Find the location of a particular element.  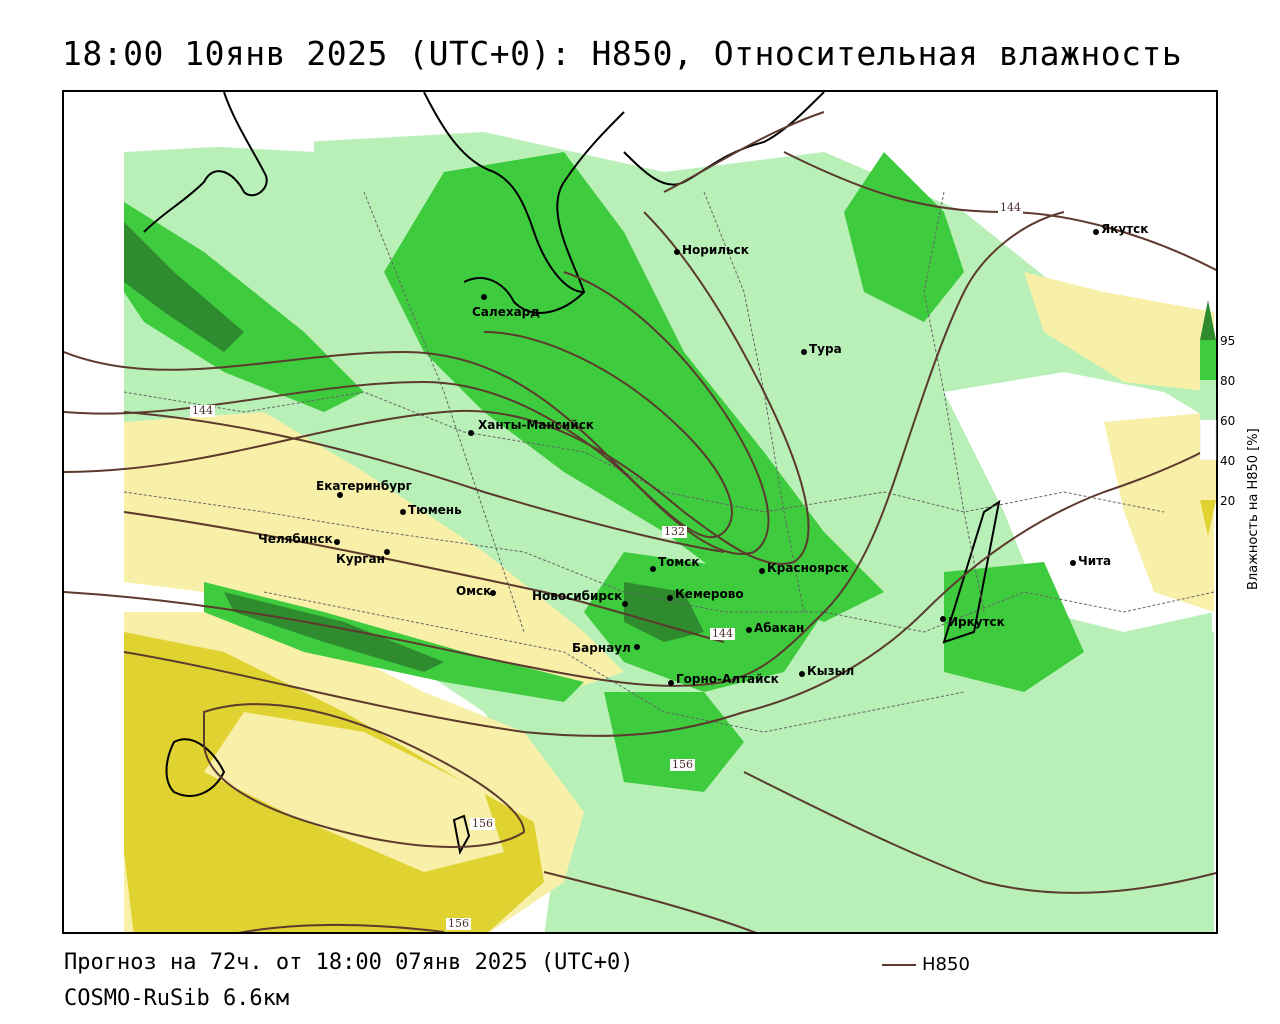

legend-tick: 60 is located at coordinates (1228, 421).